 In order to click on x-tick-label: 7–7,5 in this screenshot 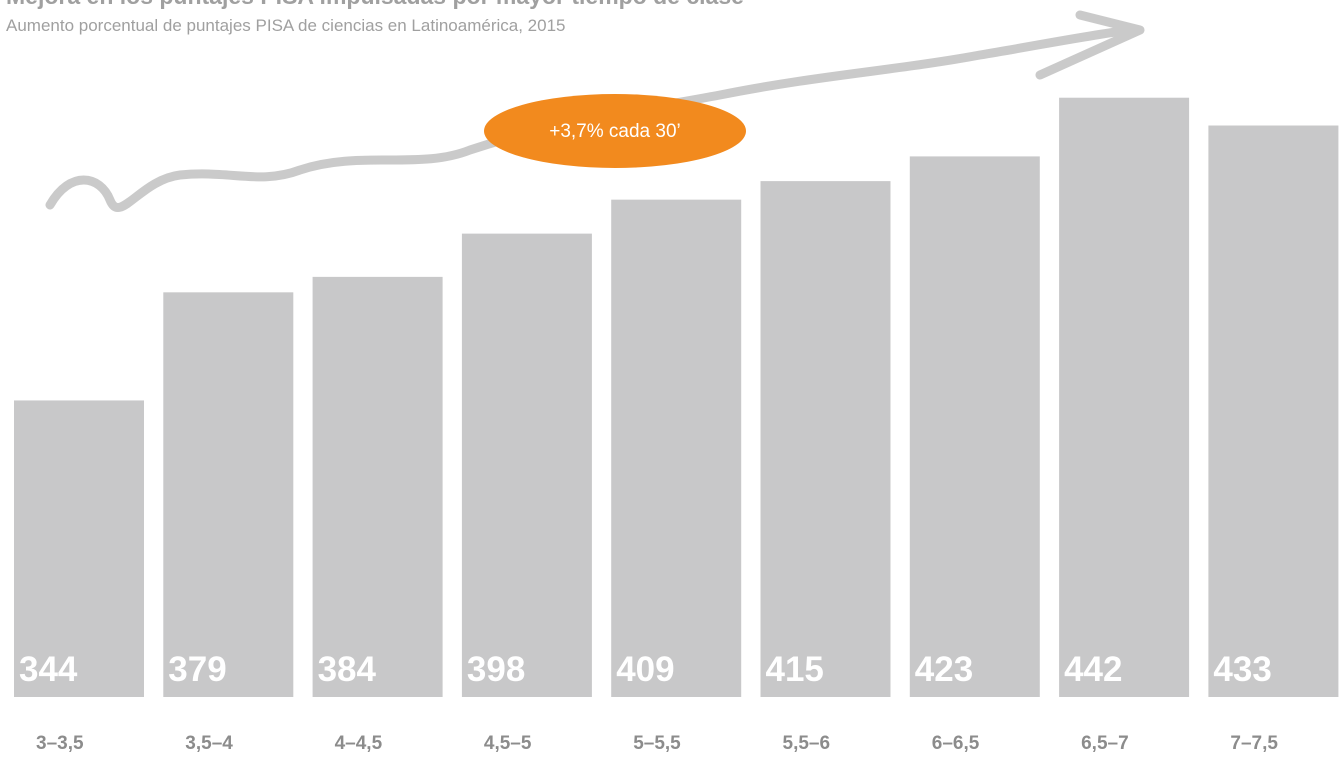, I will do `click(1254, 743)`.